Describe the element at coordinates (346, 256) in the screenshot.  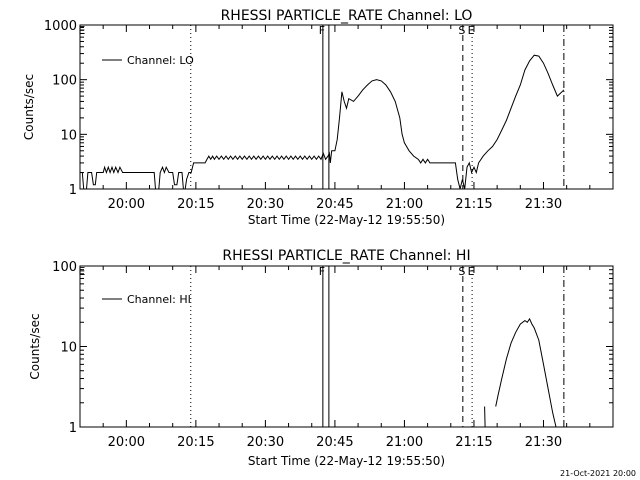
I see `chart-title: RHESSI PARTICLE_RATE Channel: HI` at that location.